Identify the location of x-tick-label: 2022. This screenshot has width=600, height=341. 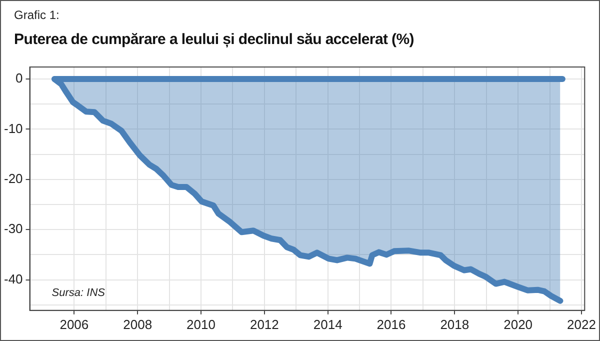
(581, 324).